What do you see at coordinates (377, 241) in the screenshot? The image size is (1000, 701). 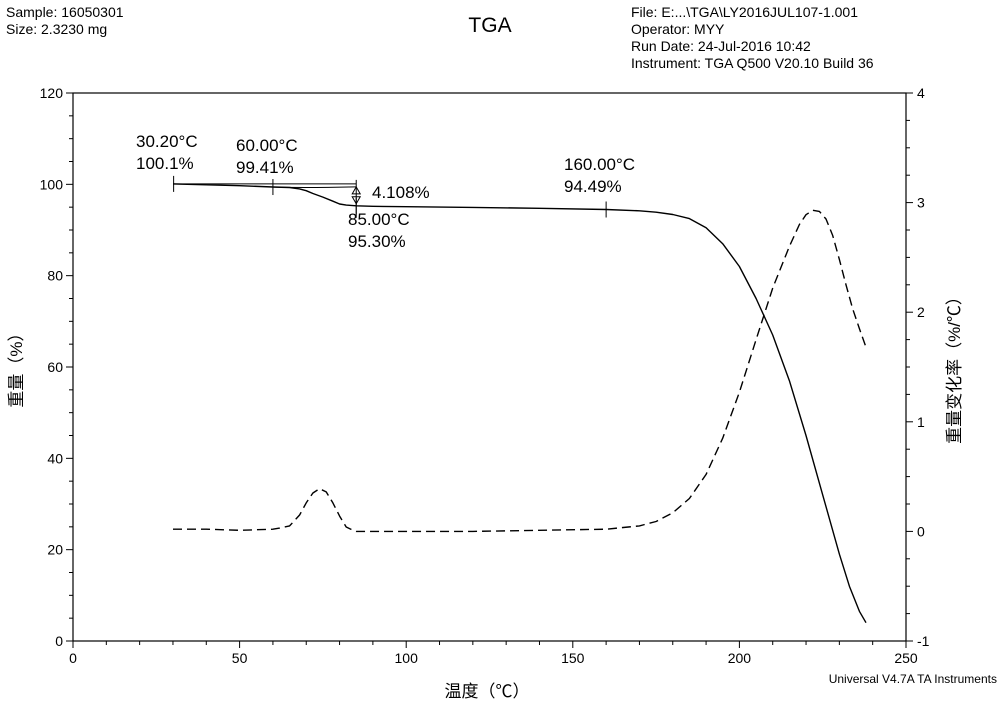 I see `annotation-text: 95.30%` at bounding box center [377, 241].